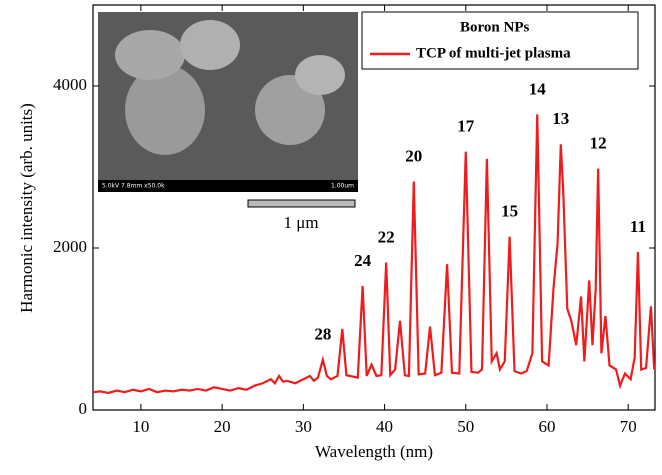  Describe the element at coordinates (509, 211) in the screenshot. I see `harmonic-label: 15` at that location.